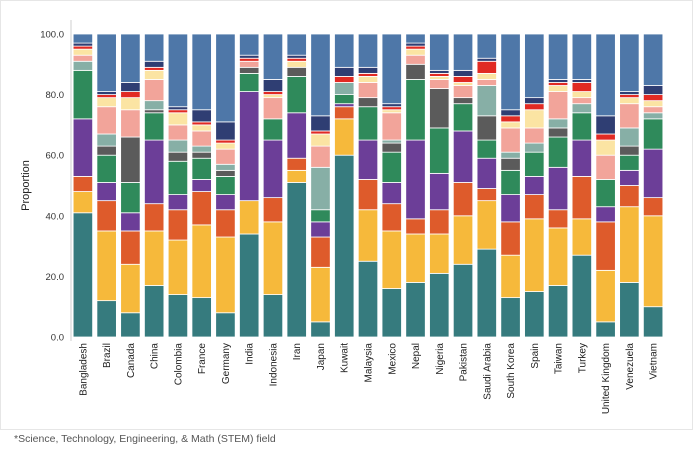 This screenshot has height=457, width=693. What do you see at coordinates (131, 360) in the screenshot?
I see `x-tick-label: Canada` at bounding box center [131, 360].